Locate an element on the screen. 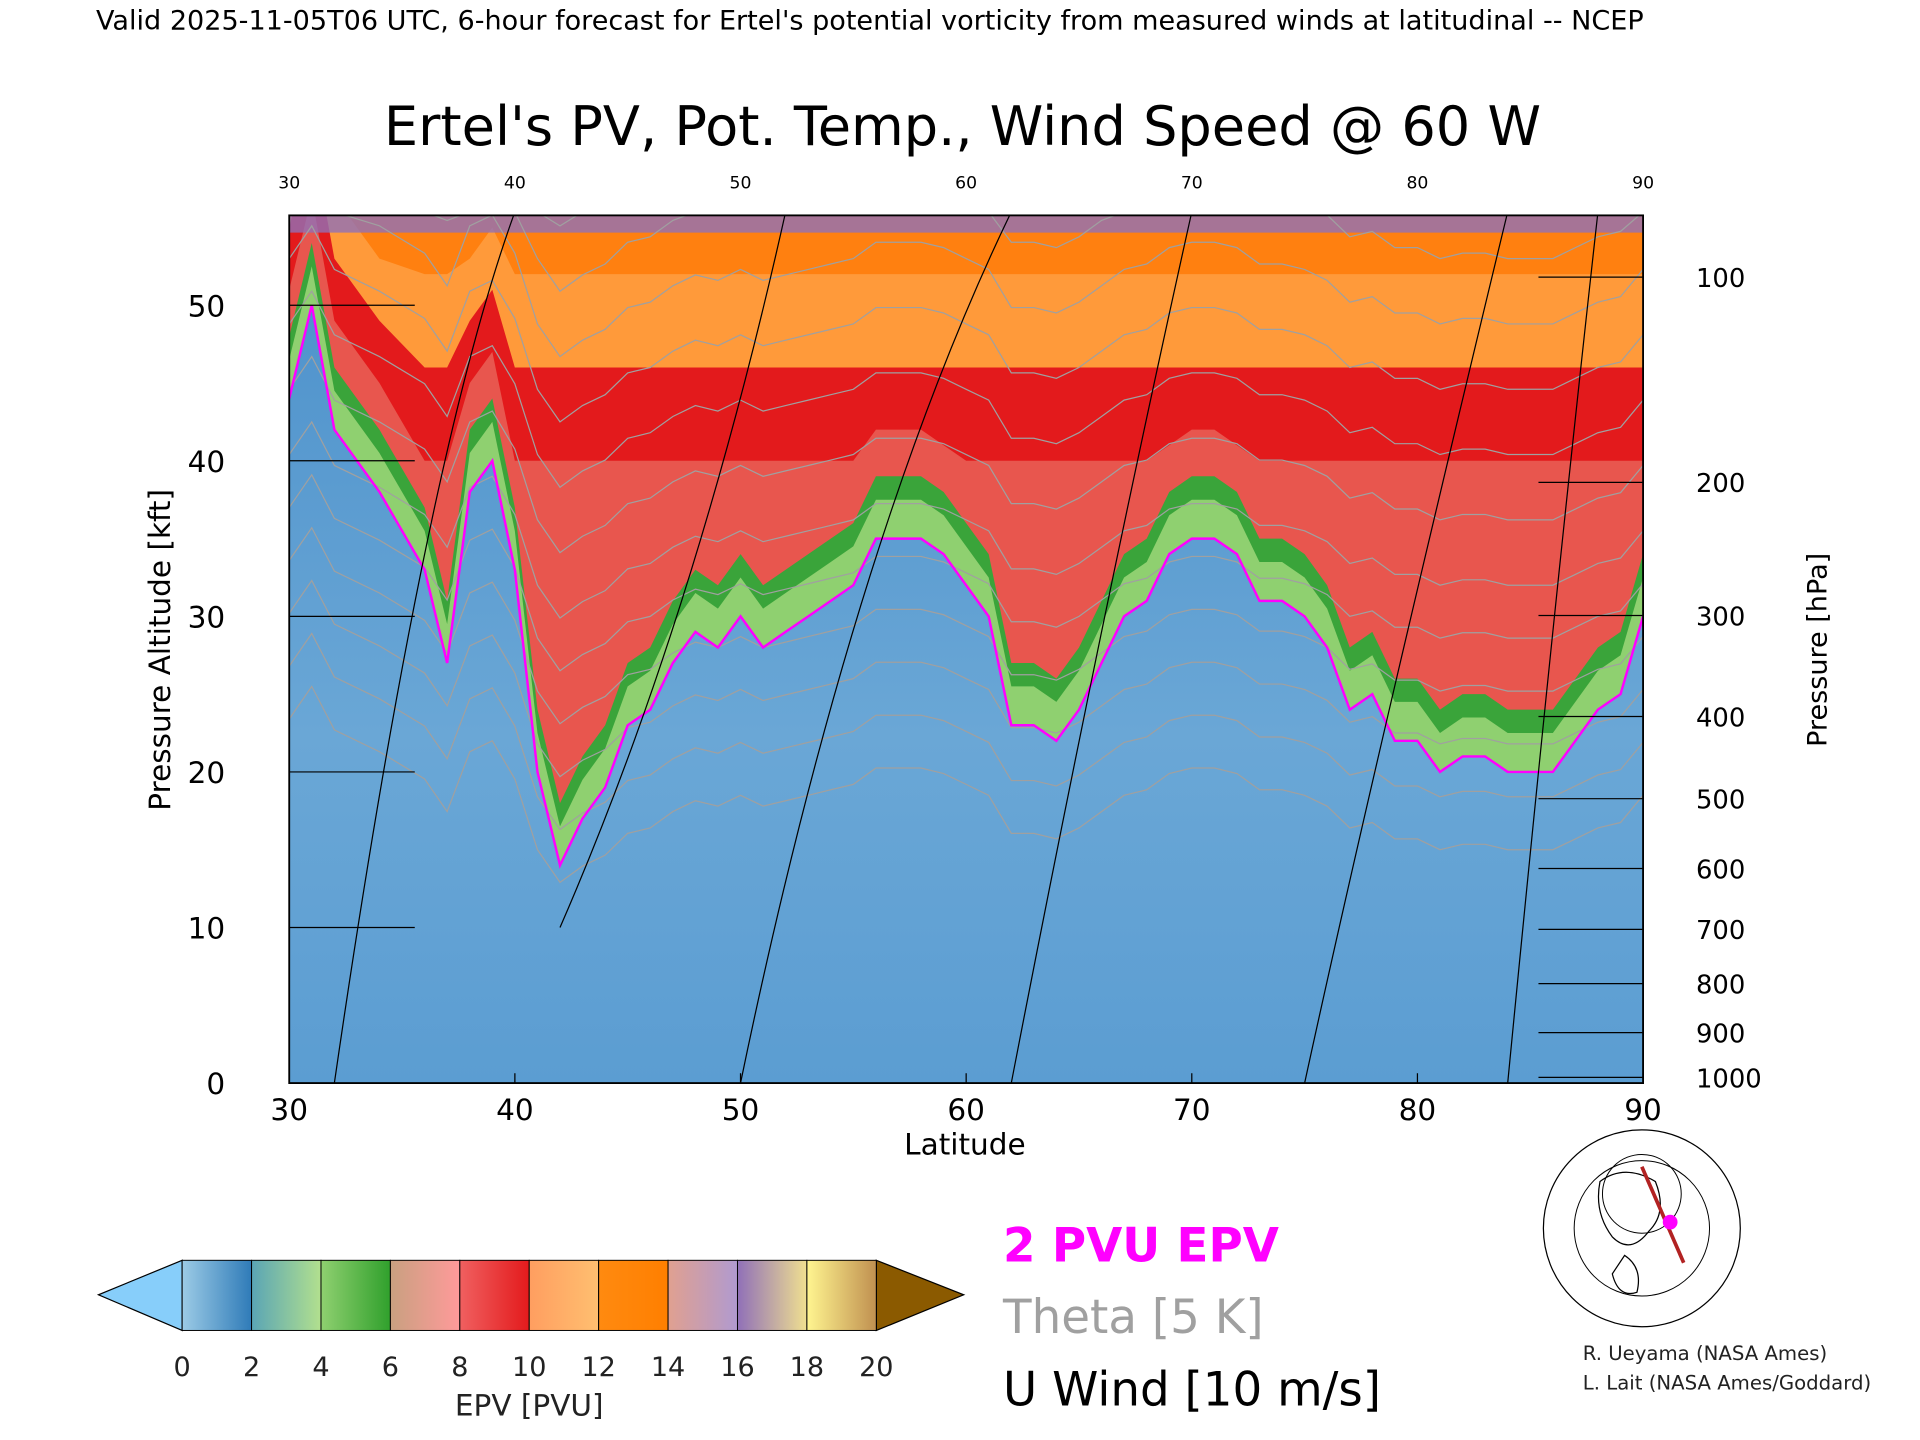 The image size is (1920, 1440). colorbar-label: EPV [PVU] is located at coordinates (529, 1405).